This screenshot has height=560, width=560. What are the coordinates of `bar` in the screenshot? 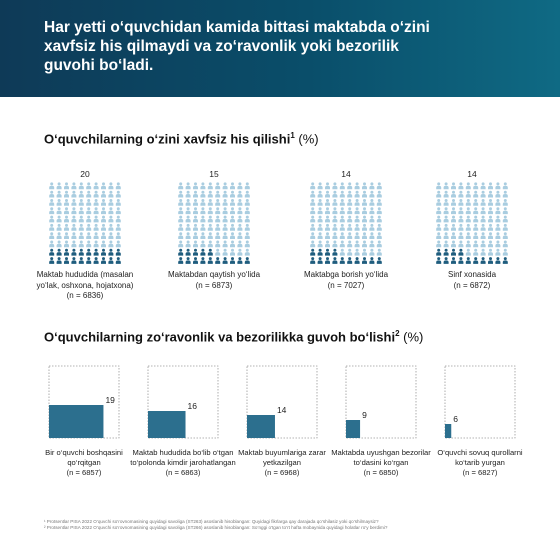 It's located at (76, 421).